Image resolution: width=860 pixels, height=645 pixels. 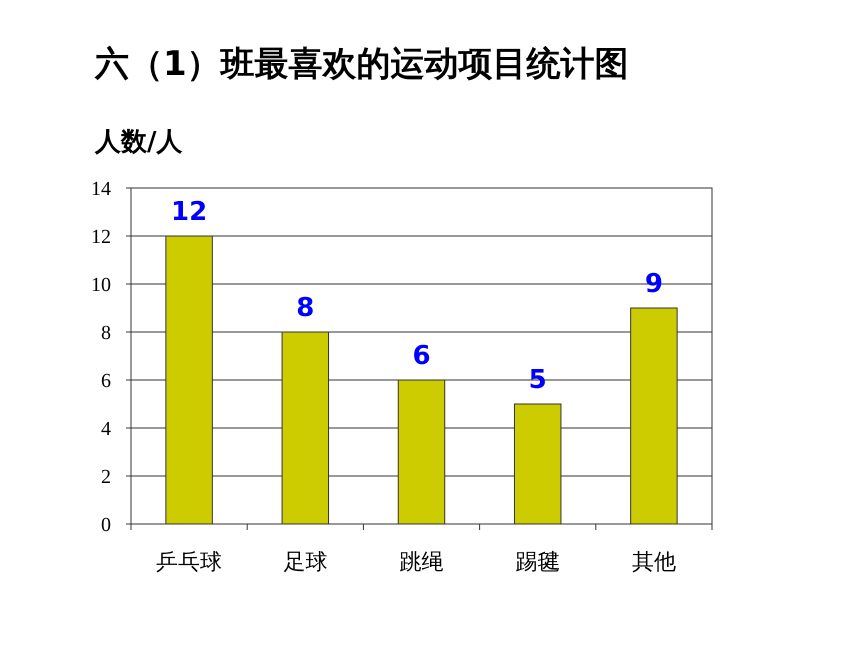 I want to click on chart-title: 六（1）班最喜欢的运动项目统计图, so click(x=361, y=64).